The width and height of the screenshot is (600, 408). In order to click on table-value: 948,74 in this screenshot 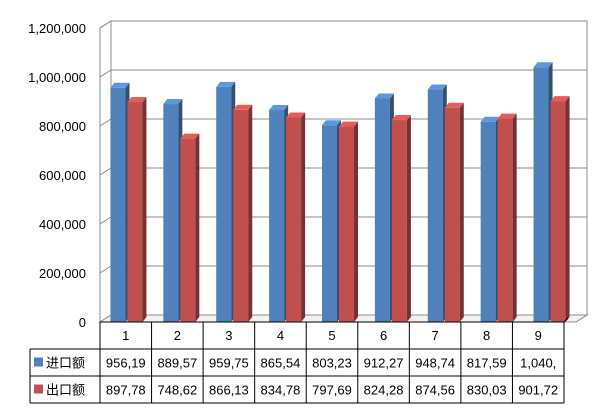, I will do `click(435, 363)`.